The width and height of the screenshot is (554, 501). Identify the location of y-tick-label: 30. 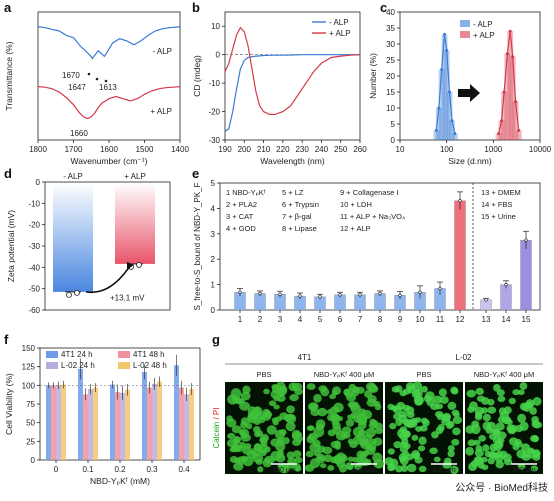
(390, 44).